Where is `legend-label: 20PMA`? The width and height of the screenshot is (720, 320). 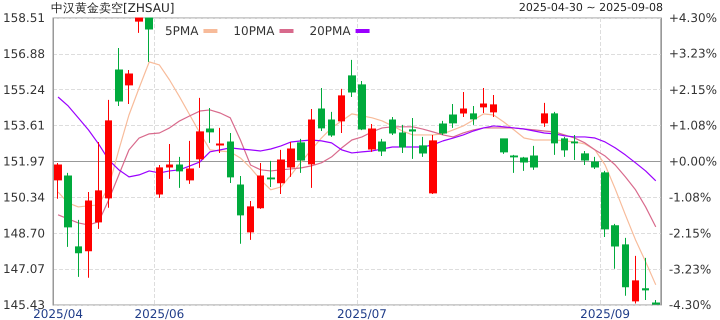
legend-label: 20PMA is located at coordinates (330, 31).